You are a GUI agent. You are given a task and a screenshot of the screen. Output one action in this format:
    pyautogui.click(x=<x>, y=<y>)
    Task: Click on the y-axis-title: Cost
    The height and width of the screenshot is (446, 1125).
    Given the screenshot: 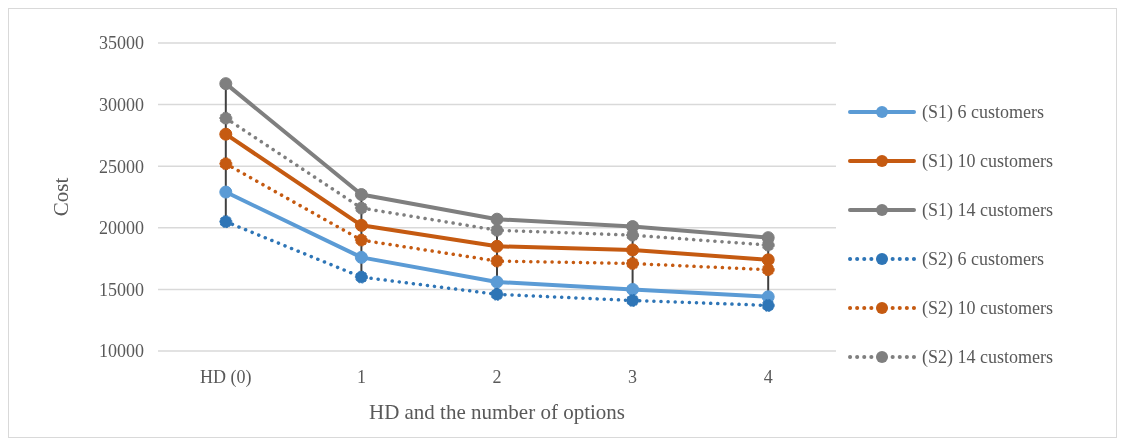 What is the action you would take?
    pyautogui.click(x=61, y=197)
    